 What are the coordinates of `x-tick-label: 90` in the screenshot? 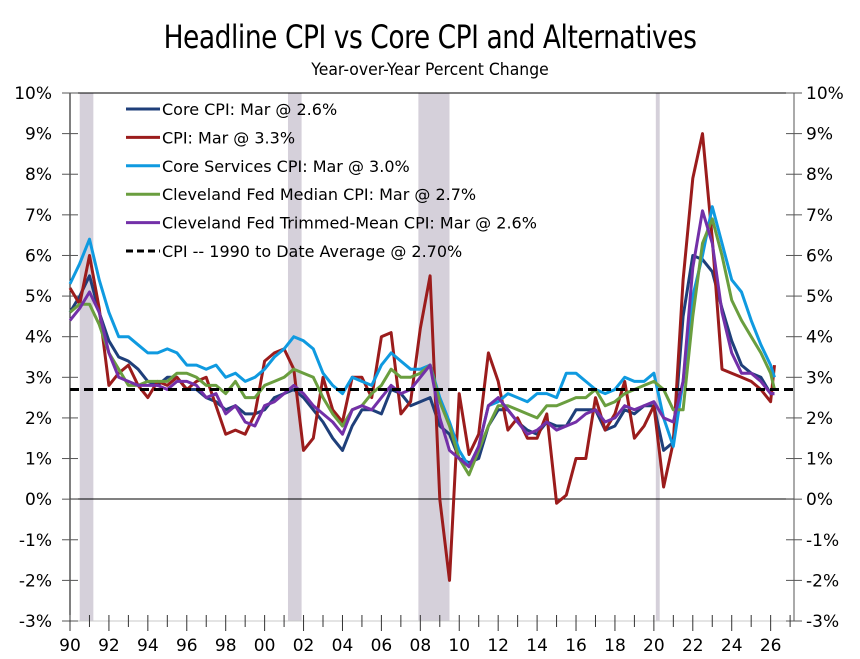 It's located at (70, 646).